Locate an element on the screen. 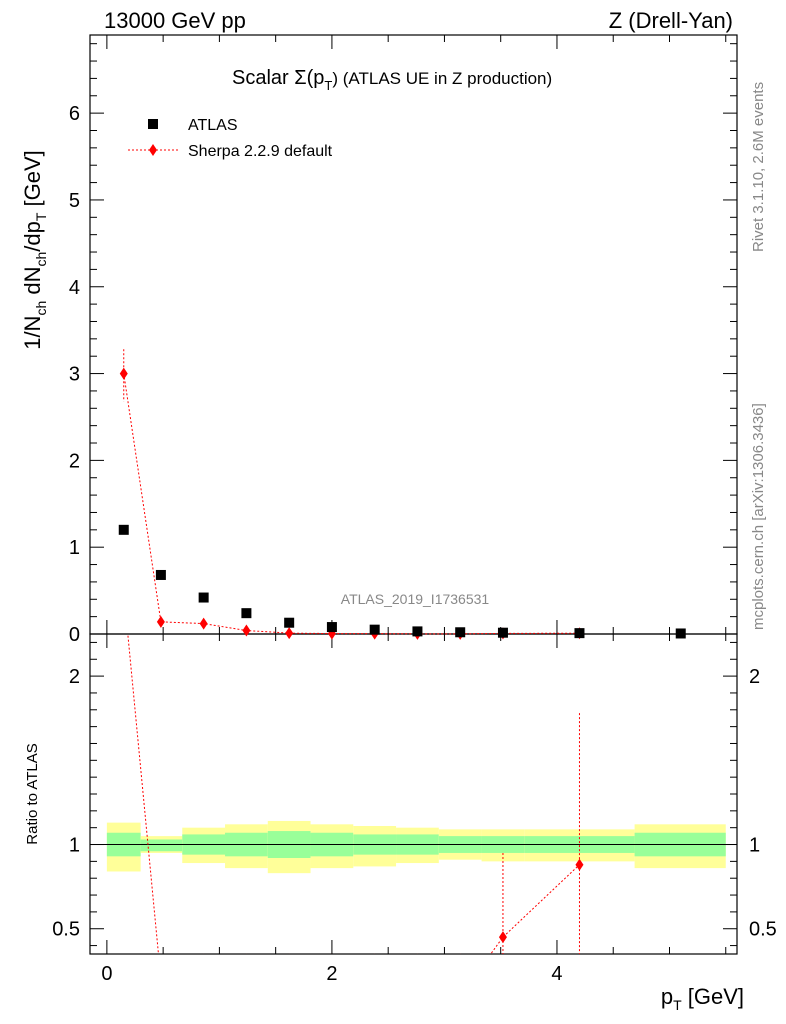 This screenshot has width=786, height=1024. ratio-uncertainty-bands is located at coordinates (416, 847).